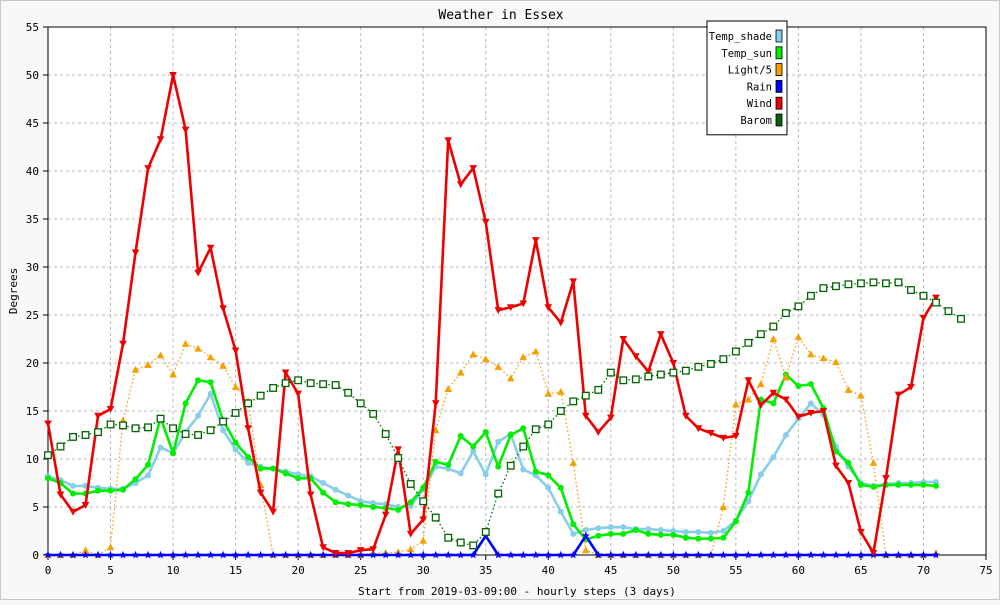 The height and width of the screenshot is (605, 1000). Describe the element at coordinates (32, 219) in the screenshot. I see `y-tick-label: 35` at that location.